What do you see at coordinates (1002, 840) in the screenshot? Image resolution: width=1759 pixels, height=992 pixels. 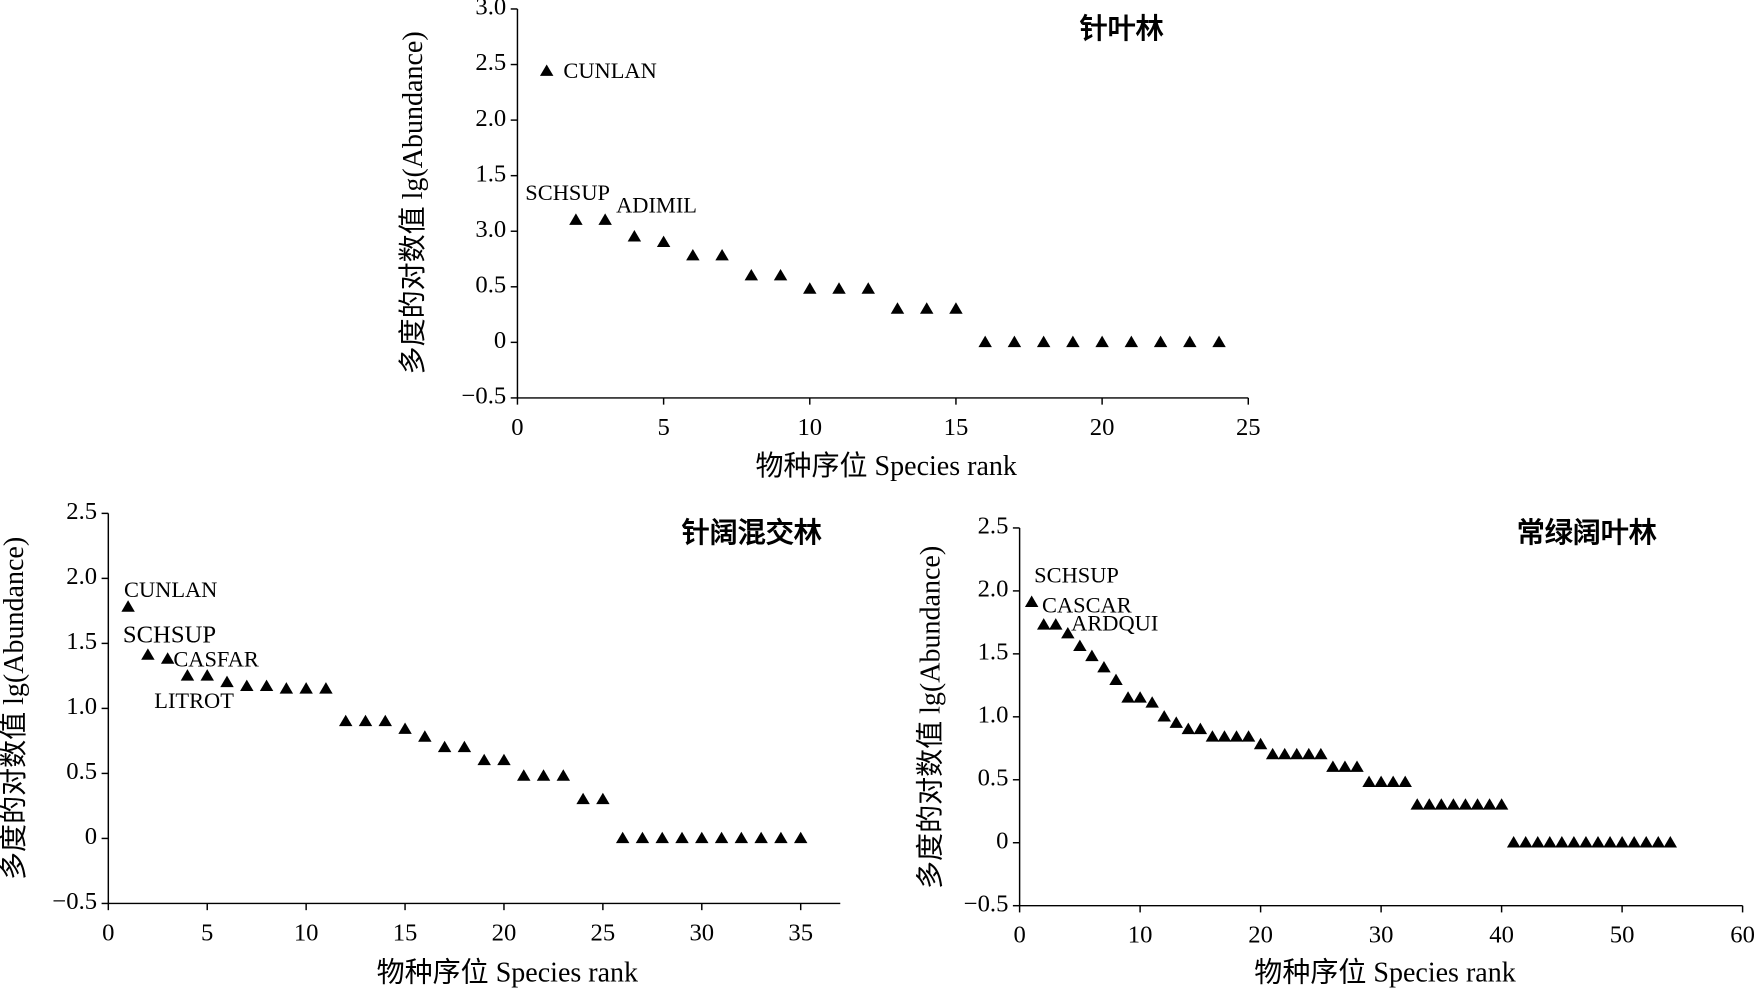 I see `y-tick-label: 0` at bounding box center [1002, 840].